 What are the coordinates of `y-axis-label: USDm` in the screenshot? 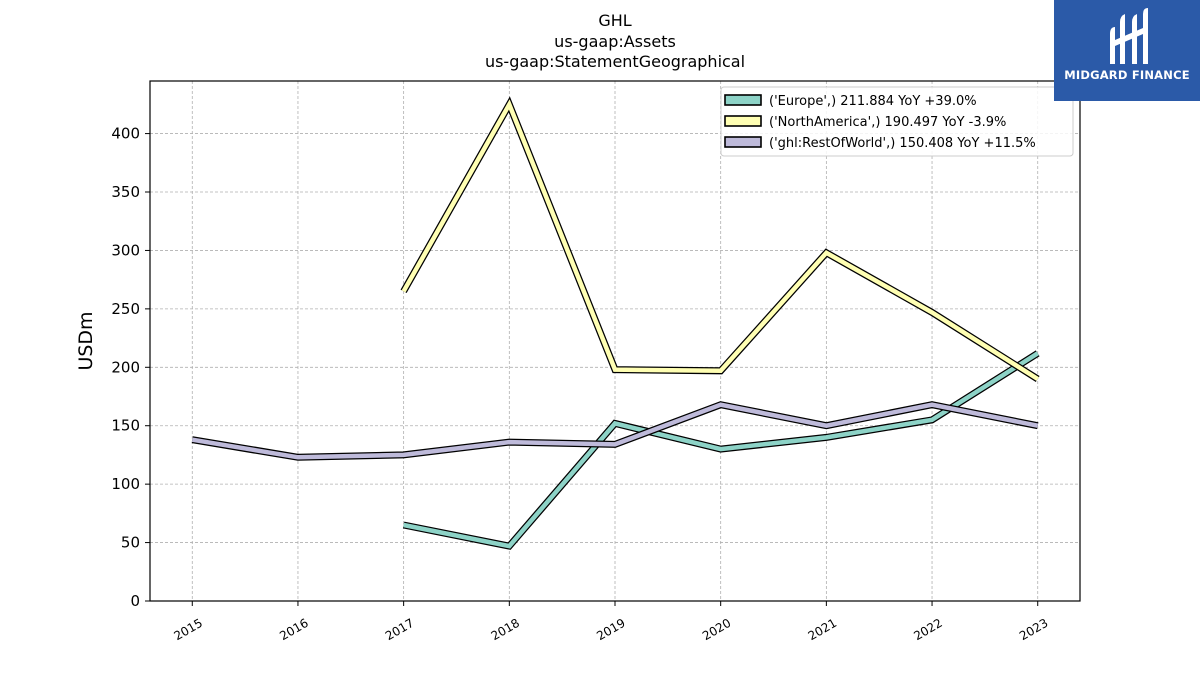 It's located at (86, 340).